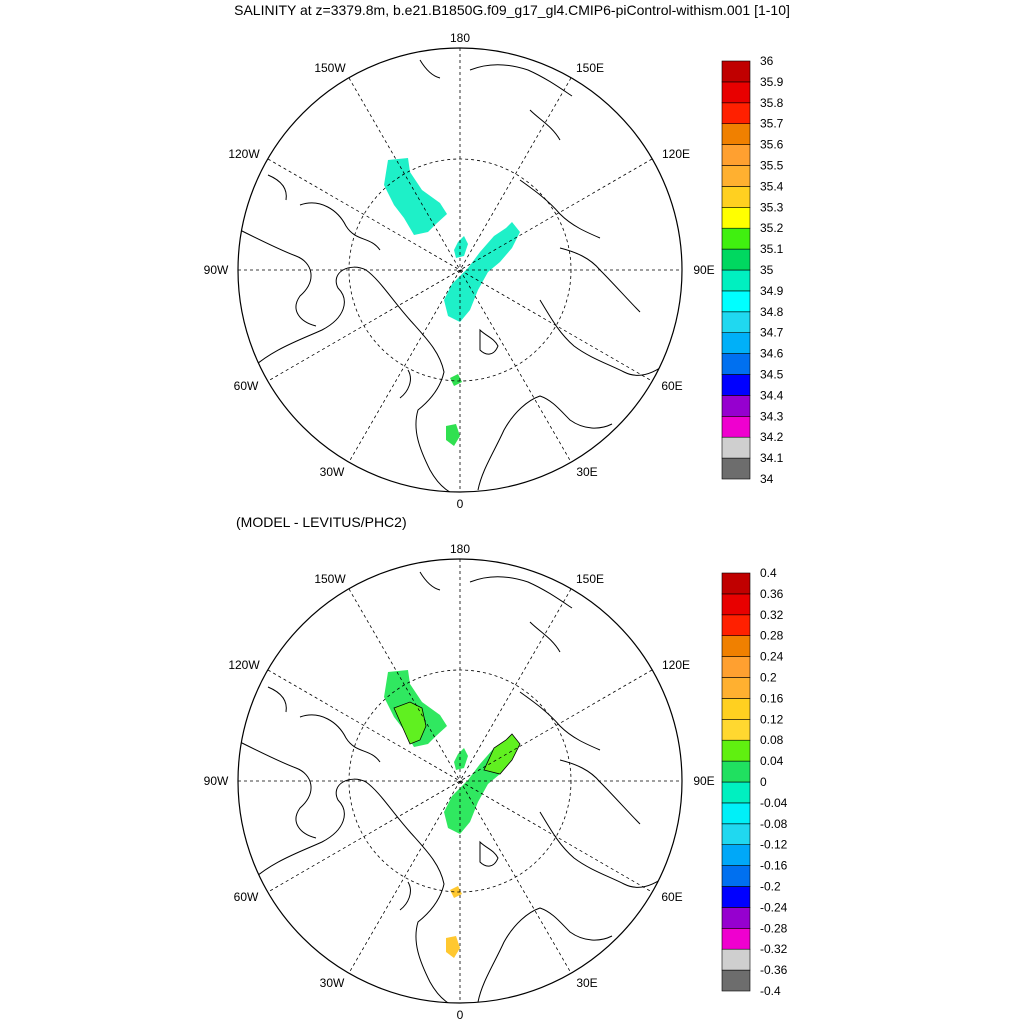  What do you see at coordinates (767, 270) in the screenshot?
I see `colorbar-tick-label: 35` at bounding box center [767, 270].